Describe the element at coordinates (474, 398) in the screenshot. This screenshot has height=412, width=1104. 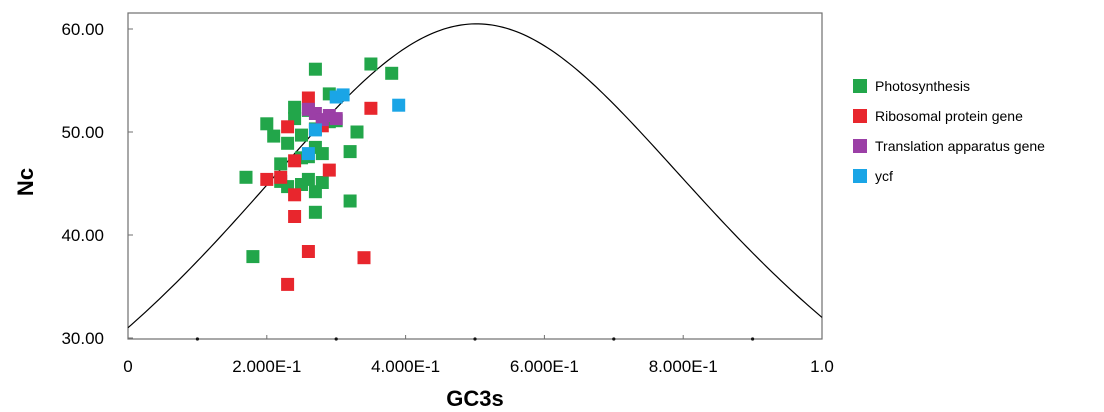
I see `x-axis-title: GC3s` at that location.